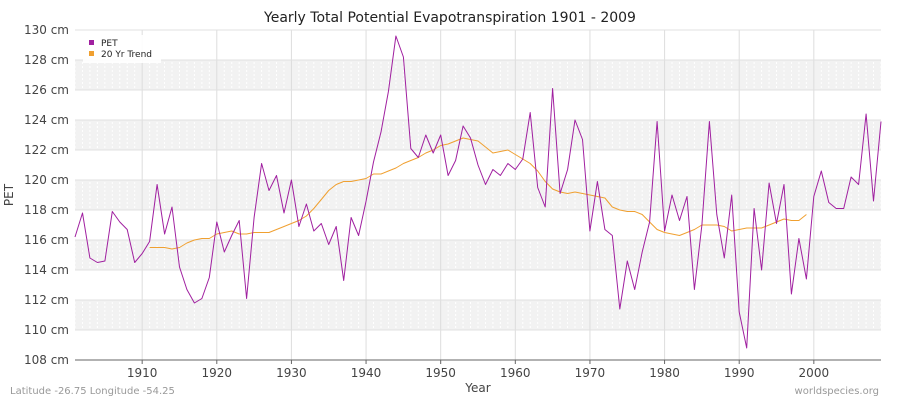 Image resolution: width=900 pixels, height=400 pixels. Describe the element at coordinates (46, 210) in the screenshot. I see `y-tick-label: 118 cm` at that location.